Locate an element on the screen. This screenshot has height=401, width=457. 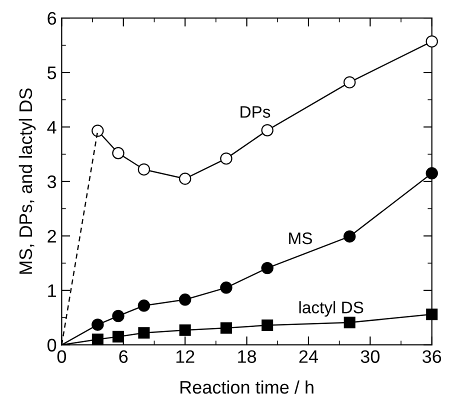
y-axis-title: MS, DPs, and lactyl DS is located at coordinates (27, 181).